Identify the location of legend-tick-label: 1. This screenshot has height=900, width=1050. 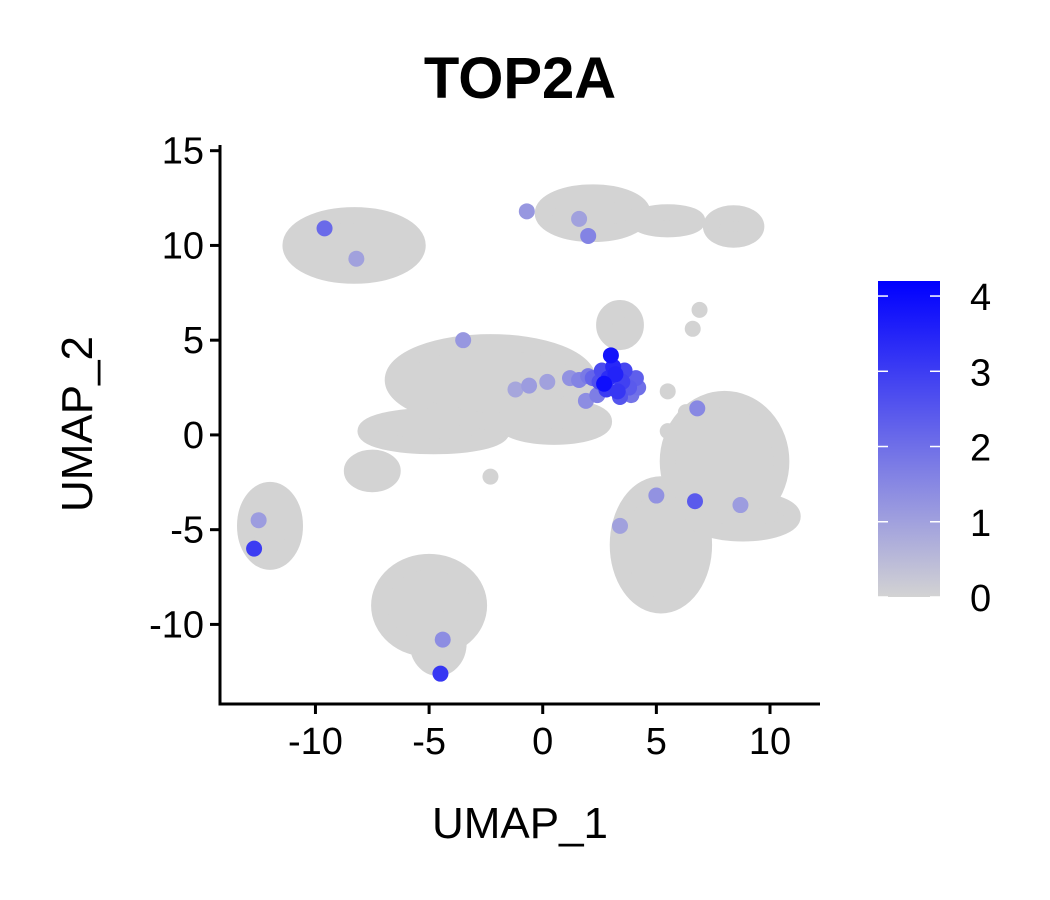
(980, 524).